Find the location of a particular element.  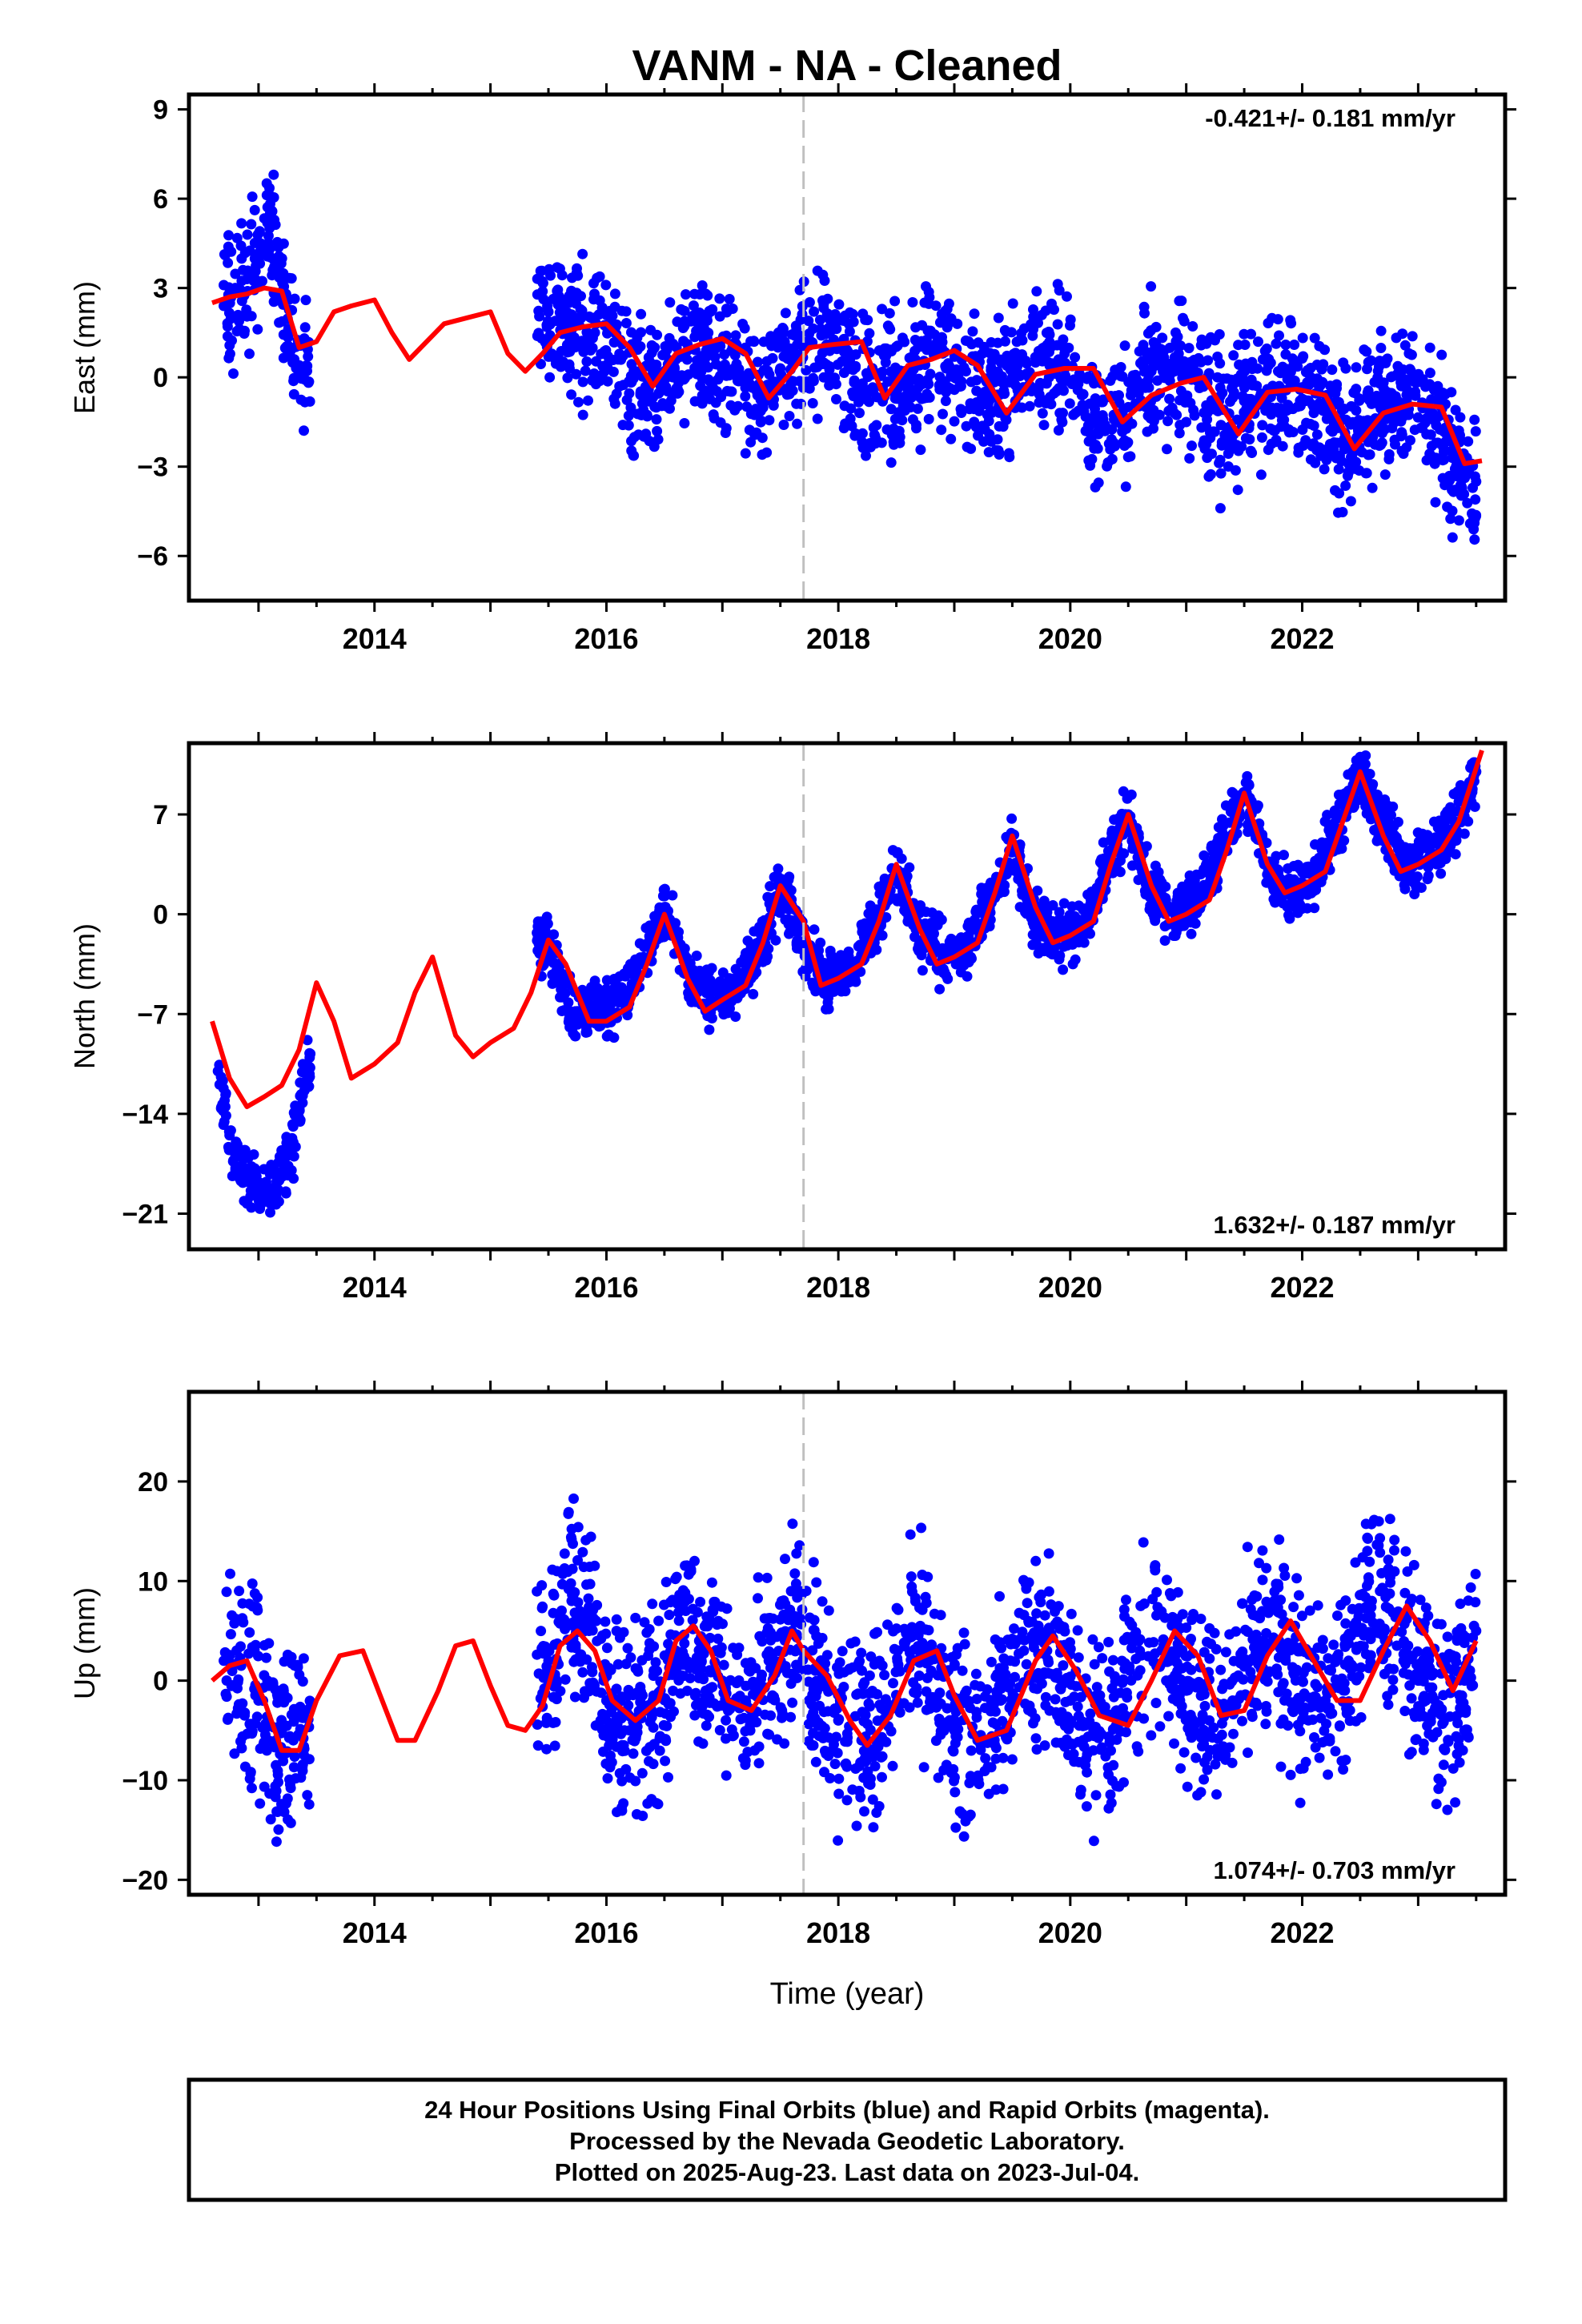

up-points is located at coordinates (850, 1670).